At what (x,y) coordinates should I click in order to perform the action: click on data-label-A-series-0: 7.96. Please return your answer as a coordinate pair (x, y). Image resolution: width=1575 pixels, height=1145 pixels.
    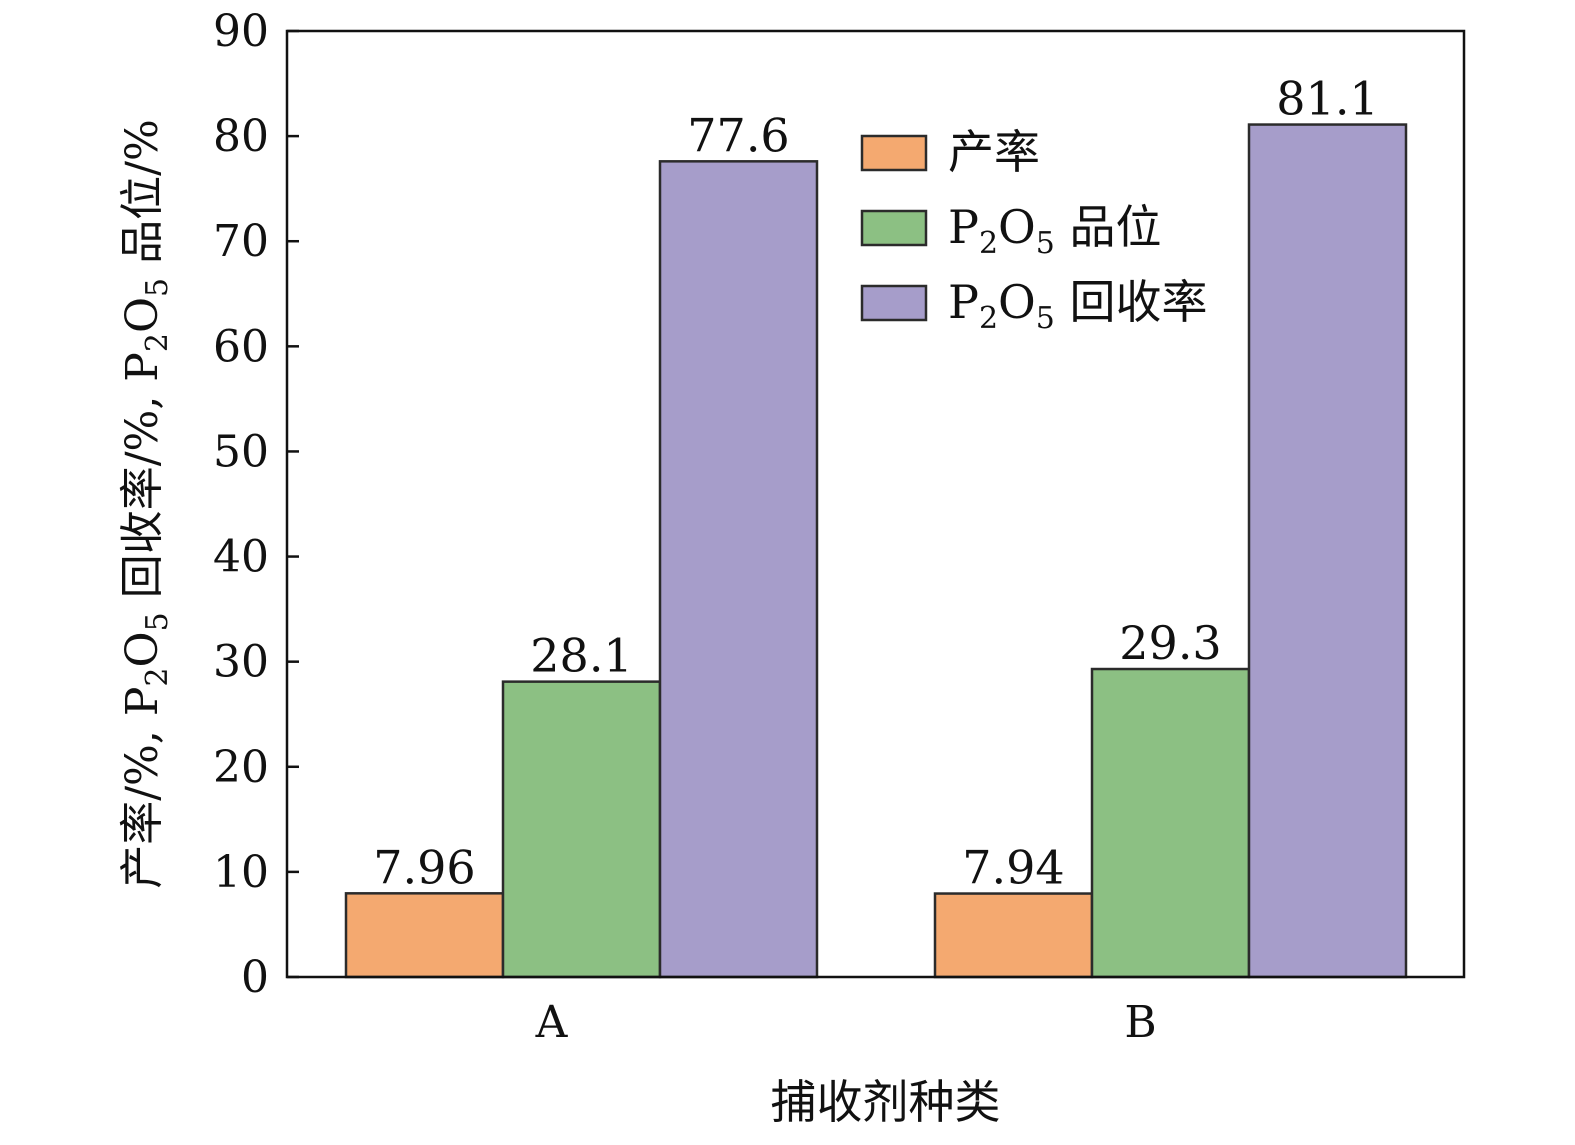
    Looking at the image, I should click on (424, 867).